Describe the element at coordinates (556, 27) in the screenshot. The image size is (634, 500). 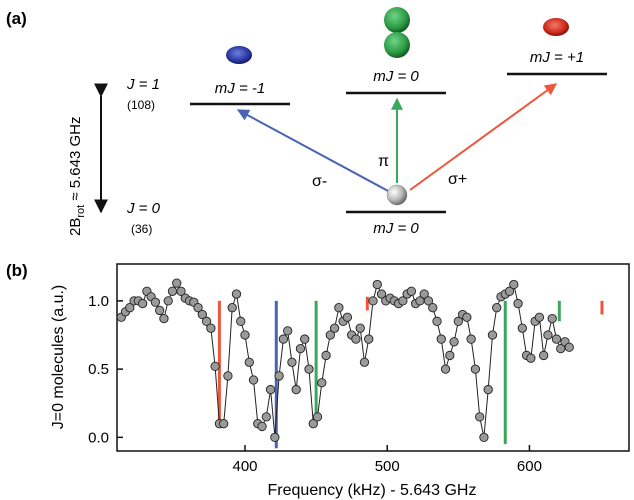
I see `orbital-plus1-icon` at that location.